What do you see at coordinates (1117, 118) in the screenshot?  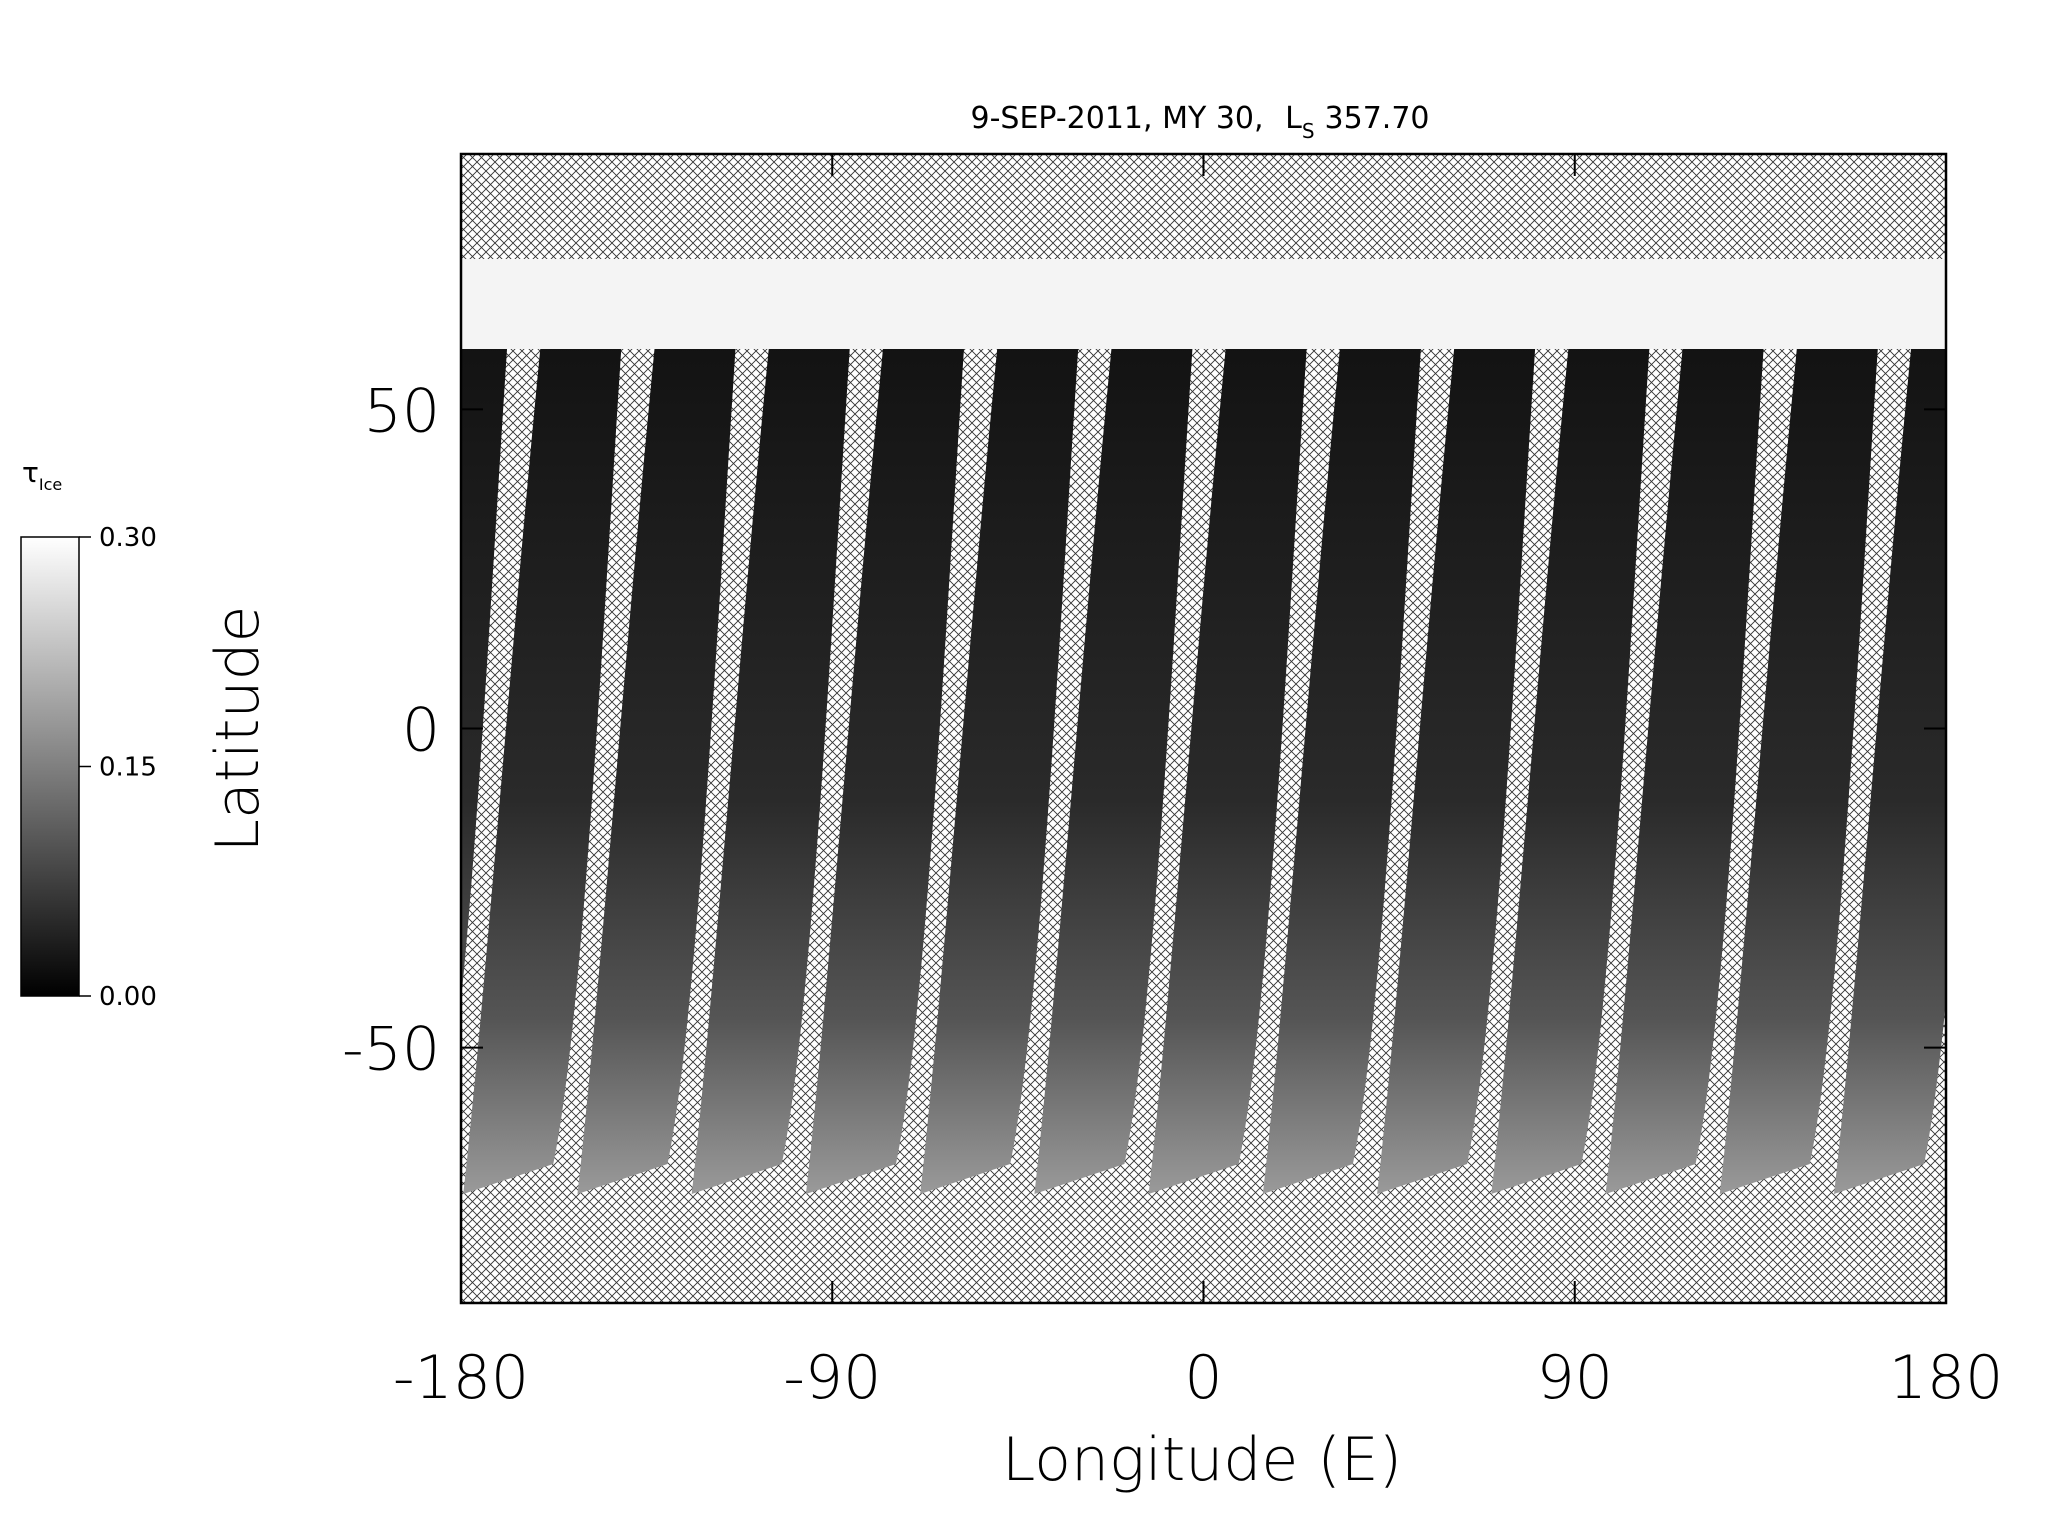 I see `title-text: 9-SEP-2011, MY 30,` at bounding box center [1117, 118].